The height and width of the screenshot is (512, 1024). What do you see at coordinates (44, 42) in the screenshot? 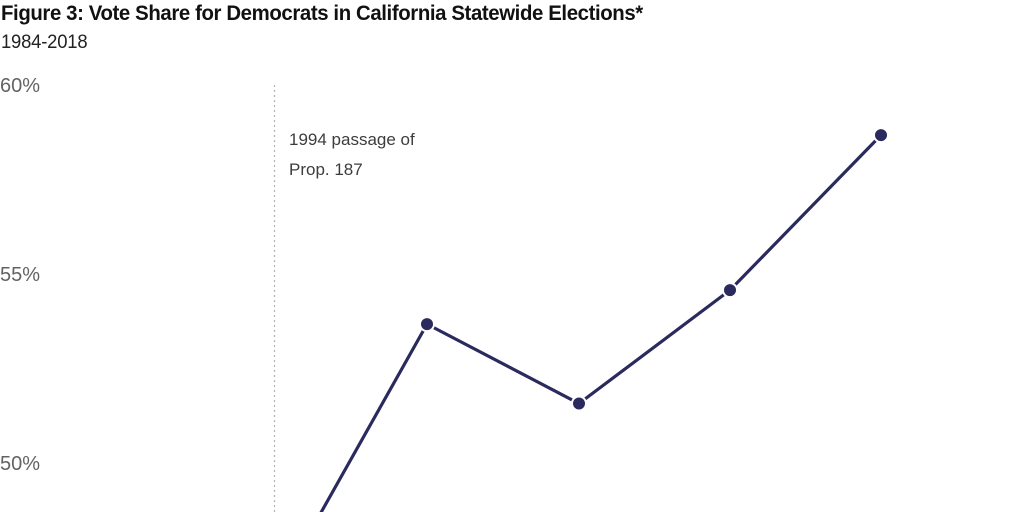
I see `chart-subtitle: 1984-2018` at bounding box center [44, 42].